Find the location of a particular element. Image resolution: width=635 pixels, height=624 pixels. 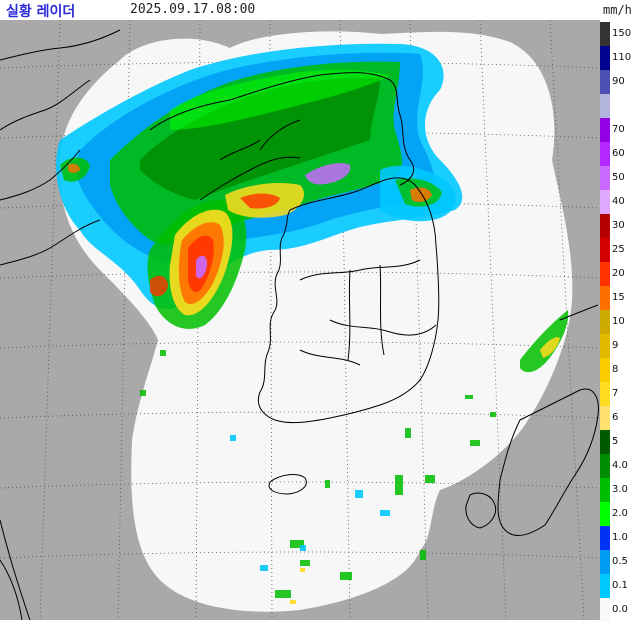

legend-label: 30 is located at coordinates (618, 225).